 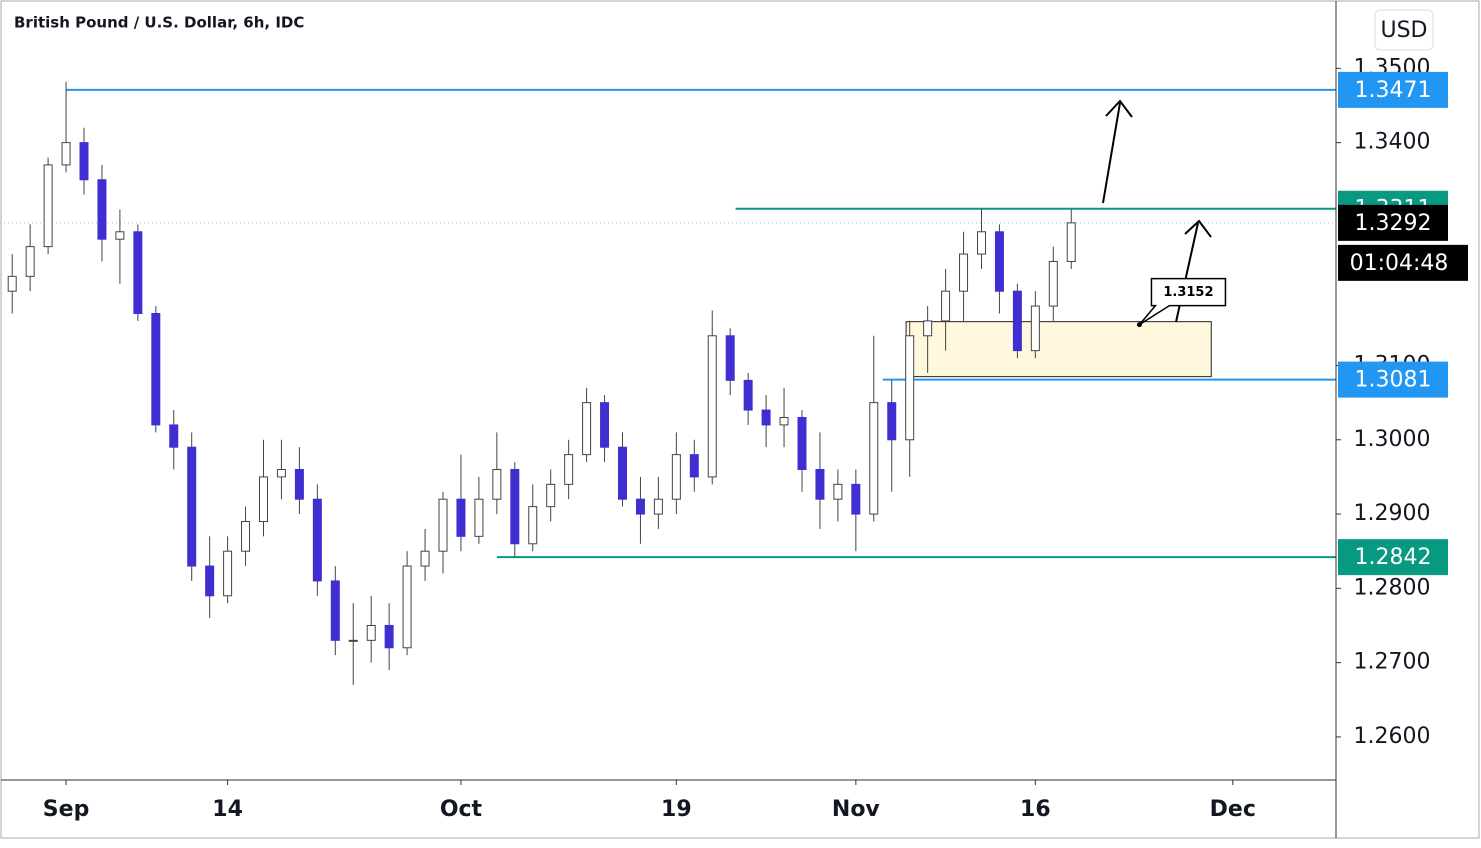 What do you see at coordinates (1392, 662) in the screenshot?
I see `y-tick-label: 1.2700` at bounding box center [1392, 662].